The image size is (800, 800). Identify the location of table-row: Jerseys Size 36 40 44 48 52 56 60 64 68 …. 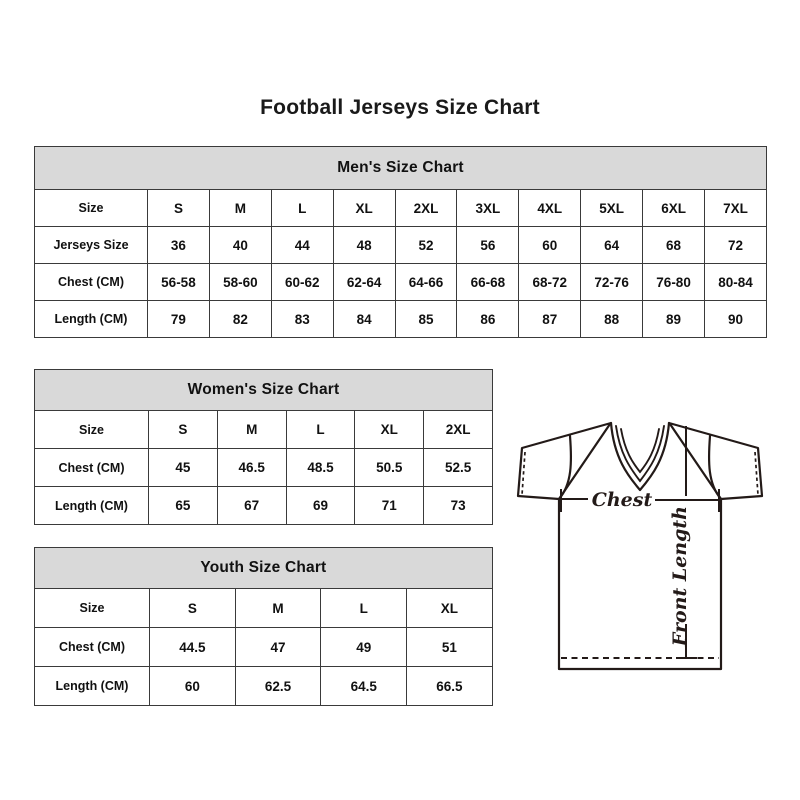
(400, 245).